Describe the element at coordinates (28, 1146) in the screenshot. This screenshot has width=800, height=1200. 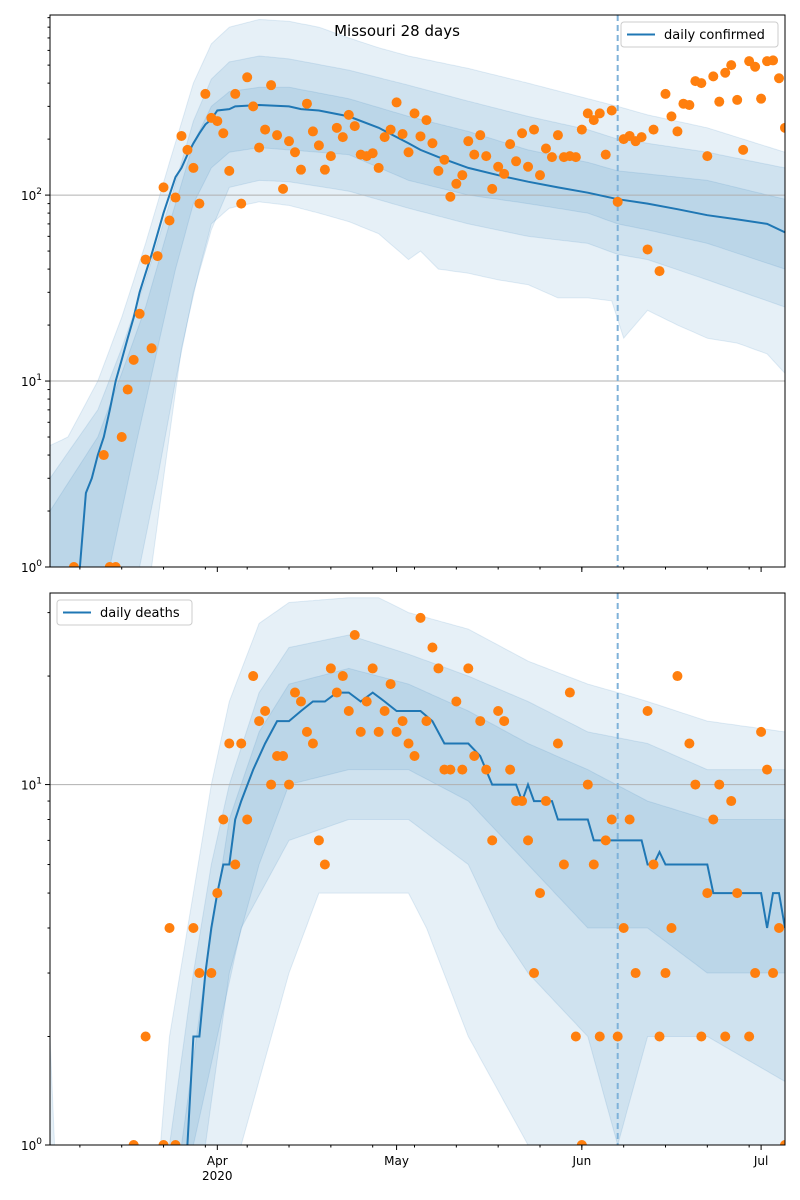
I see `y-tick-base: 10` at that location.